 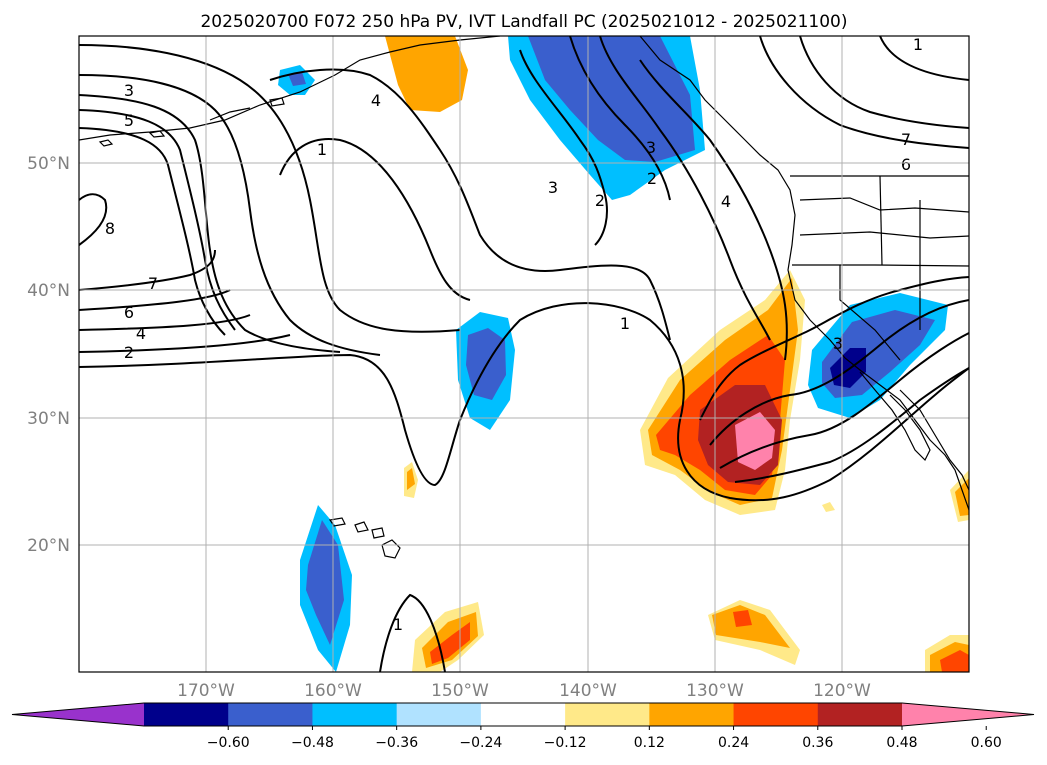 What do you see at coordinates (460, 691) in the screenshot?
I see `lon-label: 150°W` at bounding box center [460, 691].